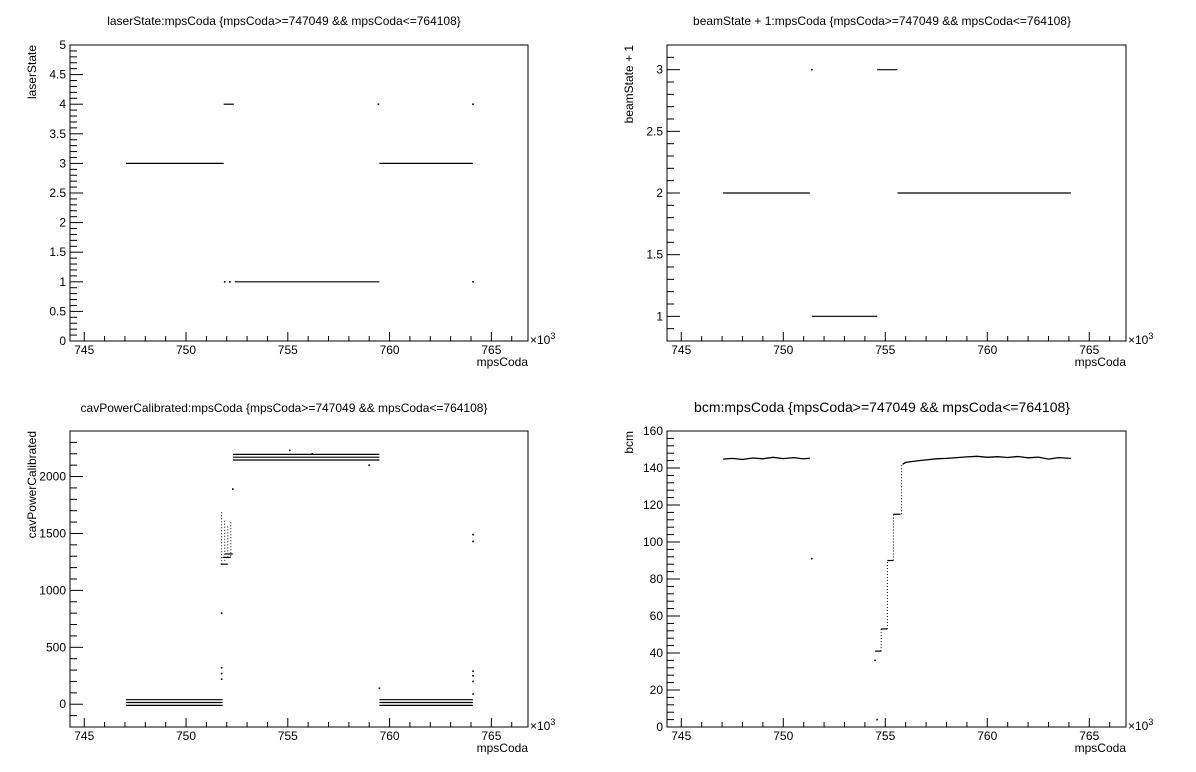 The width and height of the screenshot is (1196, 772). I want to click on y-tick-label: 4.5, so click(57, 75).